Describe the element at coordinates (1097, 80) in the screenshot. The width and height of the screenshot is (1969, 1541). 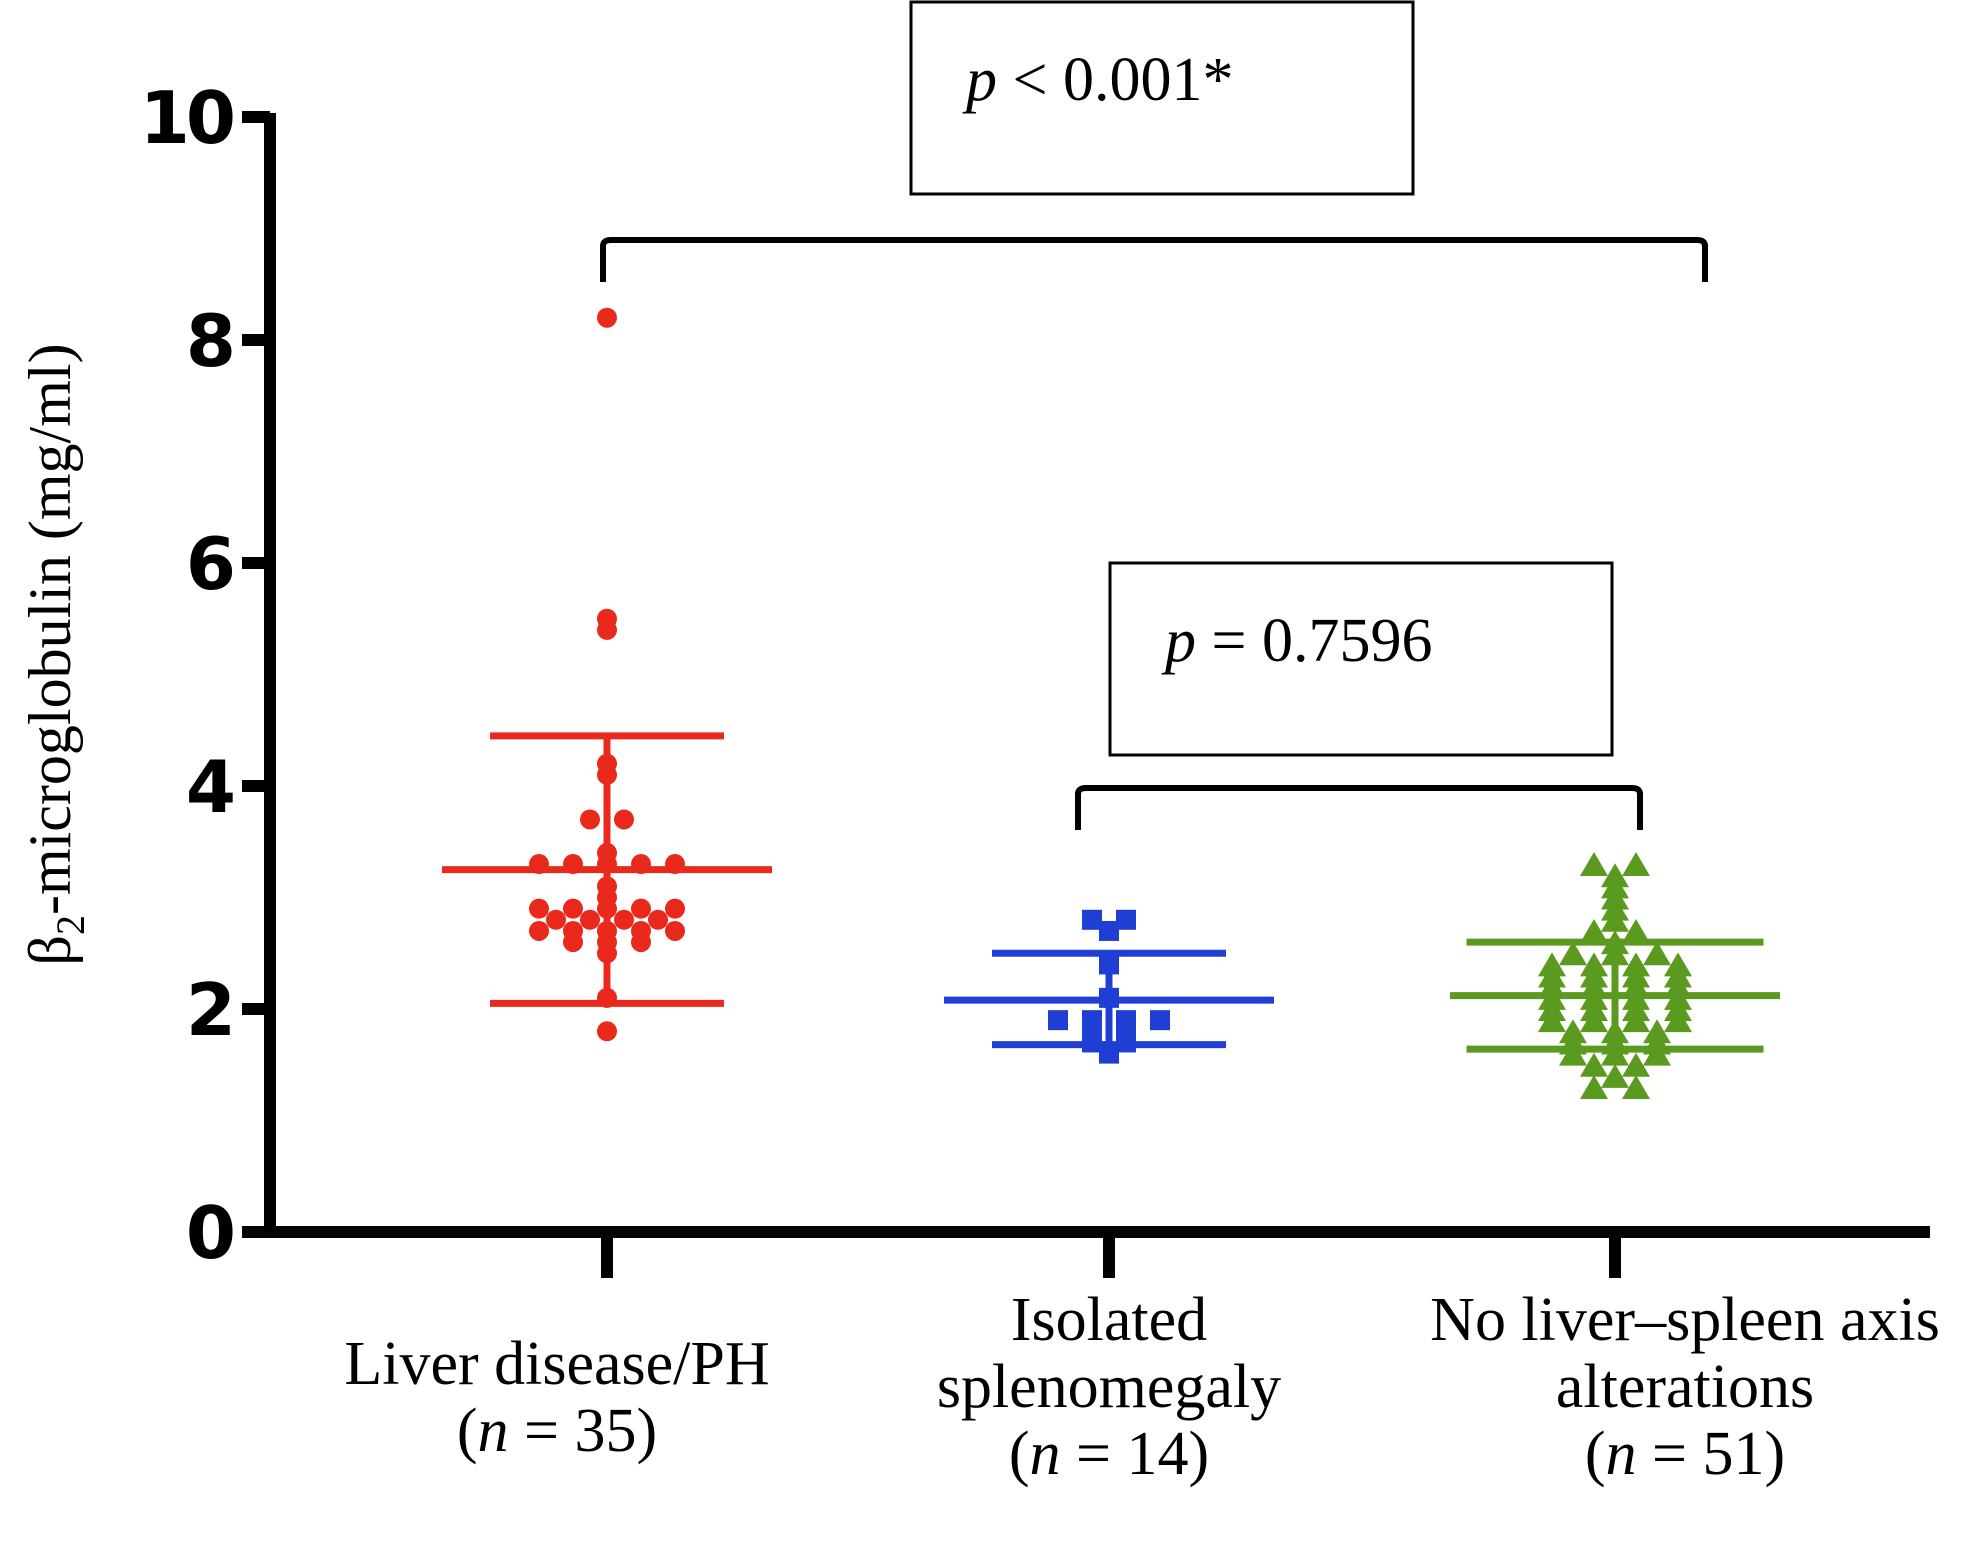
I see `p-value-text: p < 0.001*` at that location.